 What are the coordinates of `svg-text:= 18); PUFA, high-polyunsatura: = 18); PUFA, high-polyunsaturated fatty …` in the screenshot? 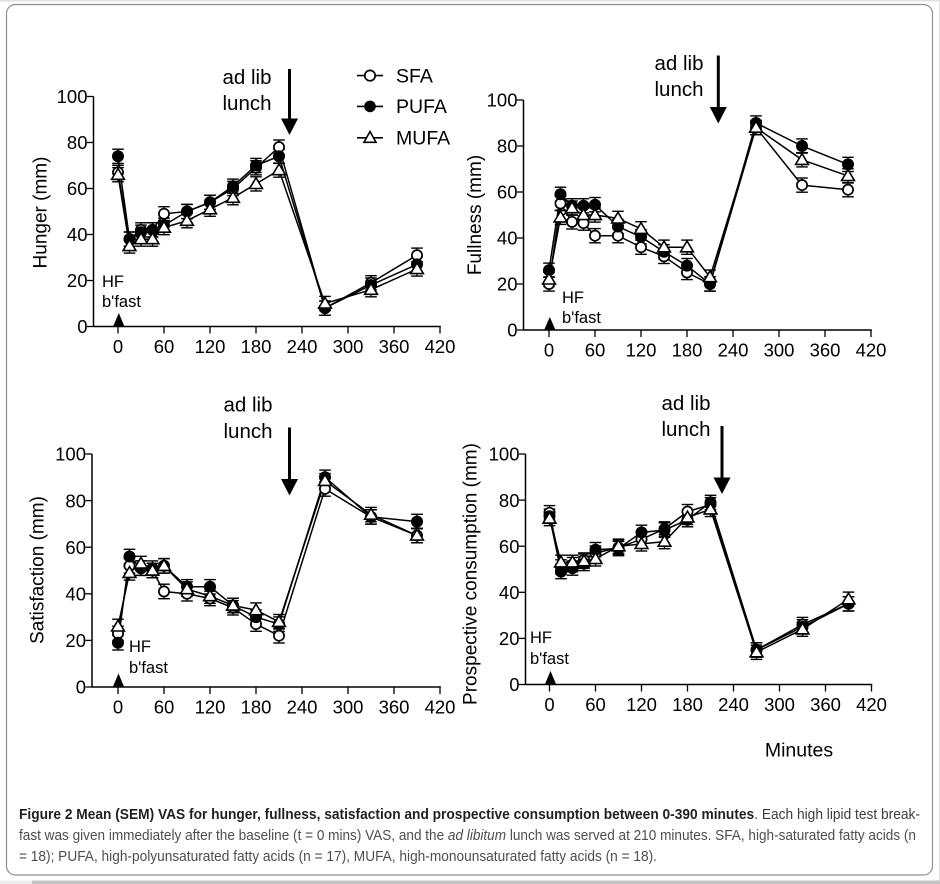 It's located at (338, 856).